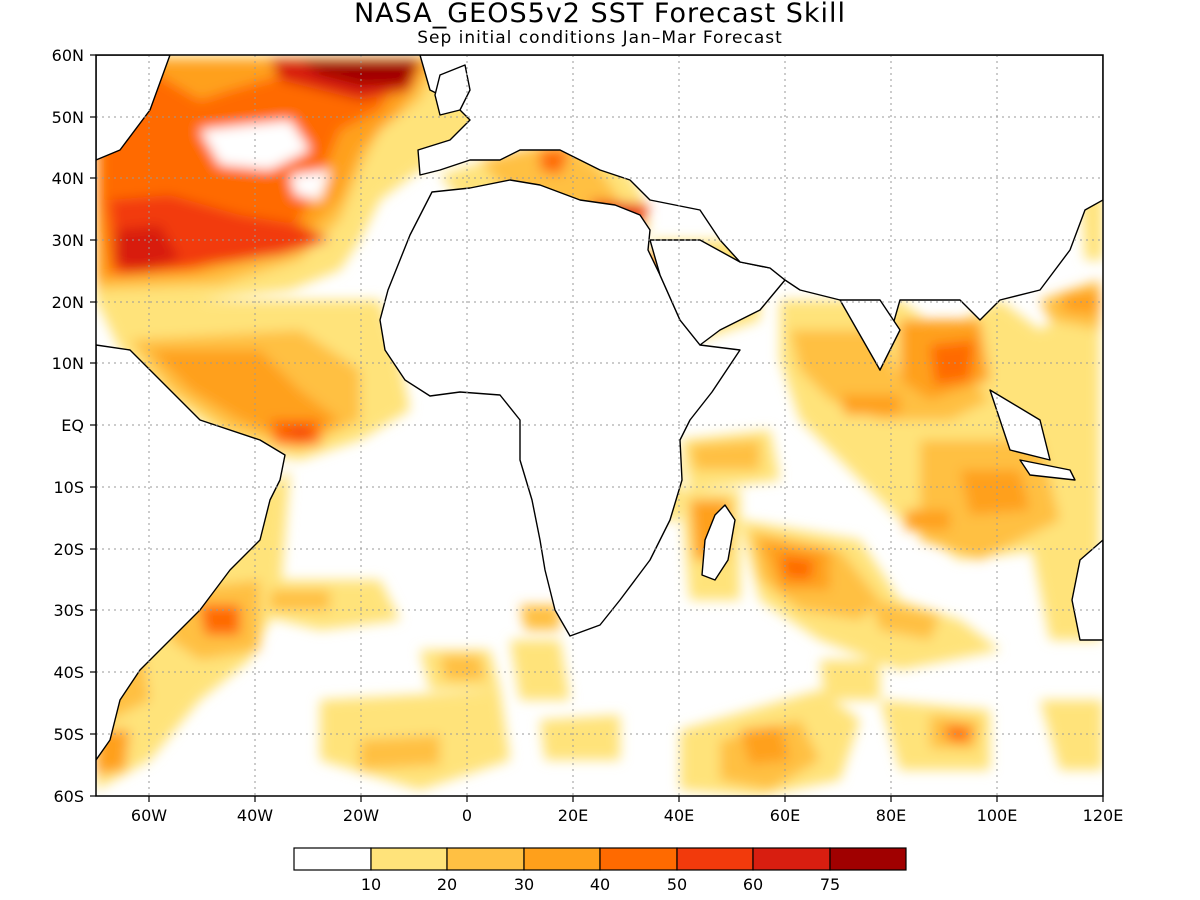  I want to click on legend-label: 60, so click(753, 884).